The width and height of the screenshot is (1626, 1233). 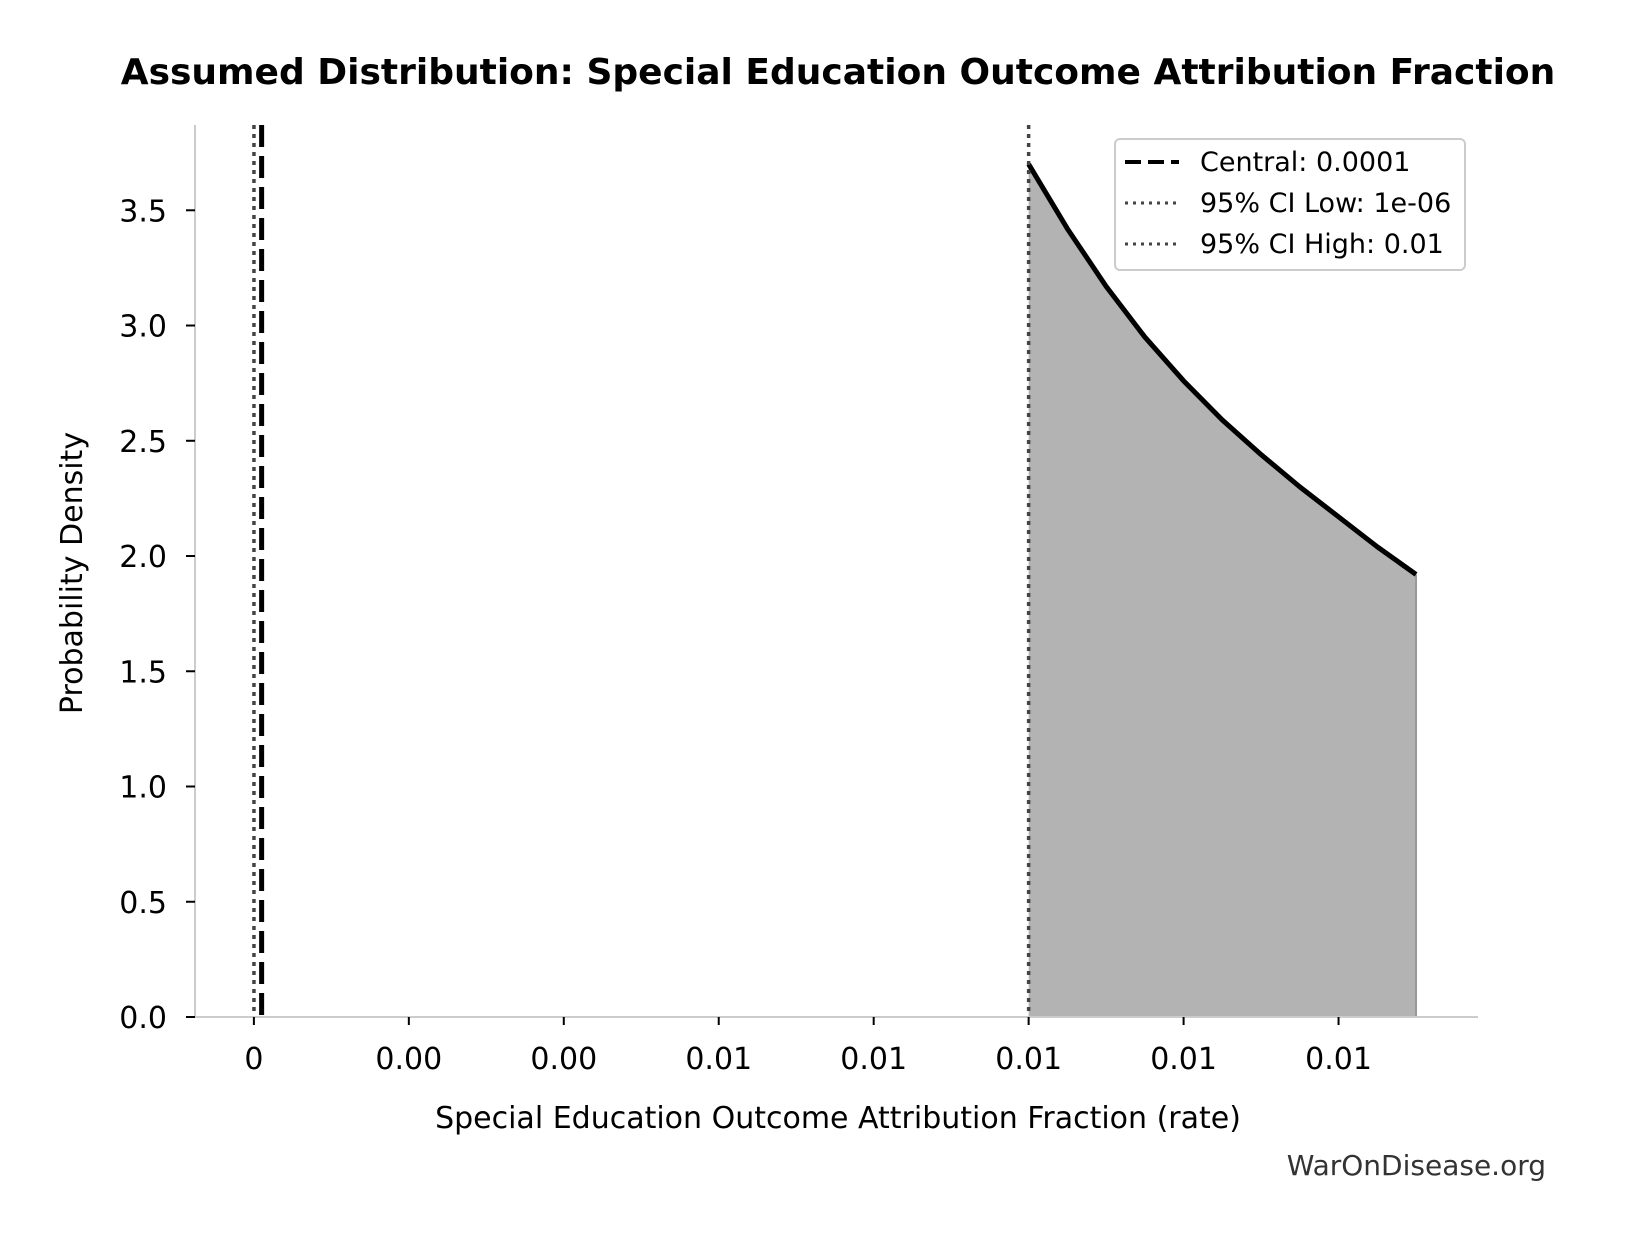 I want to click on y-tick-label: 3.0, so click(x=143, y=327).